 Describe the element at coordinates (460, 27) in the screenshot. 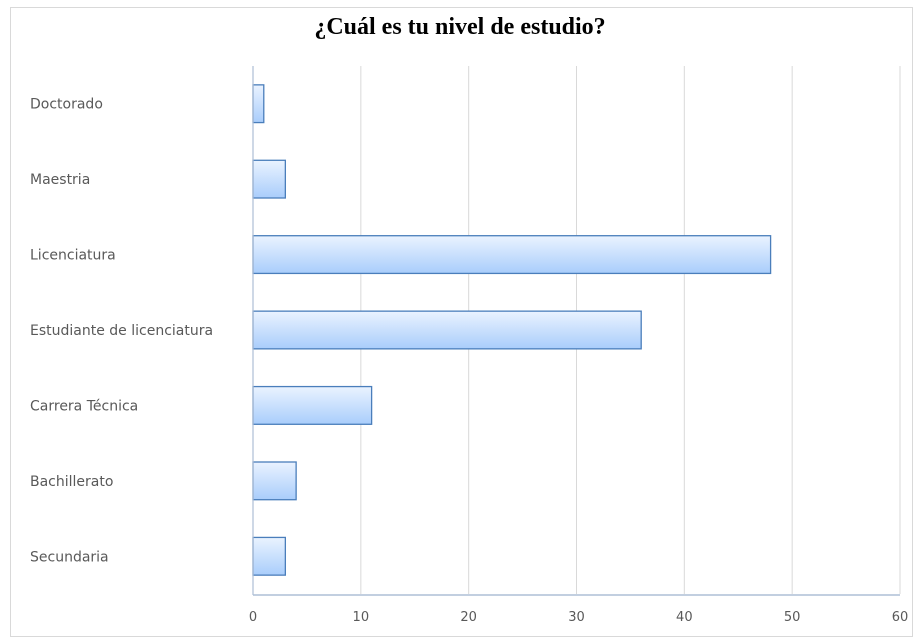

I see `chart-title: ¿Cuál es tu nivel de estudio?` at that location.